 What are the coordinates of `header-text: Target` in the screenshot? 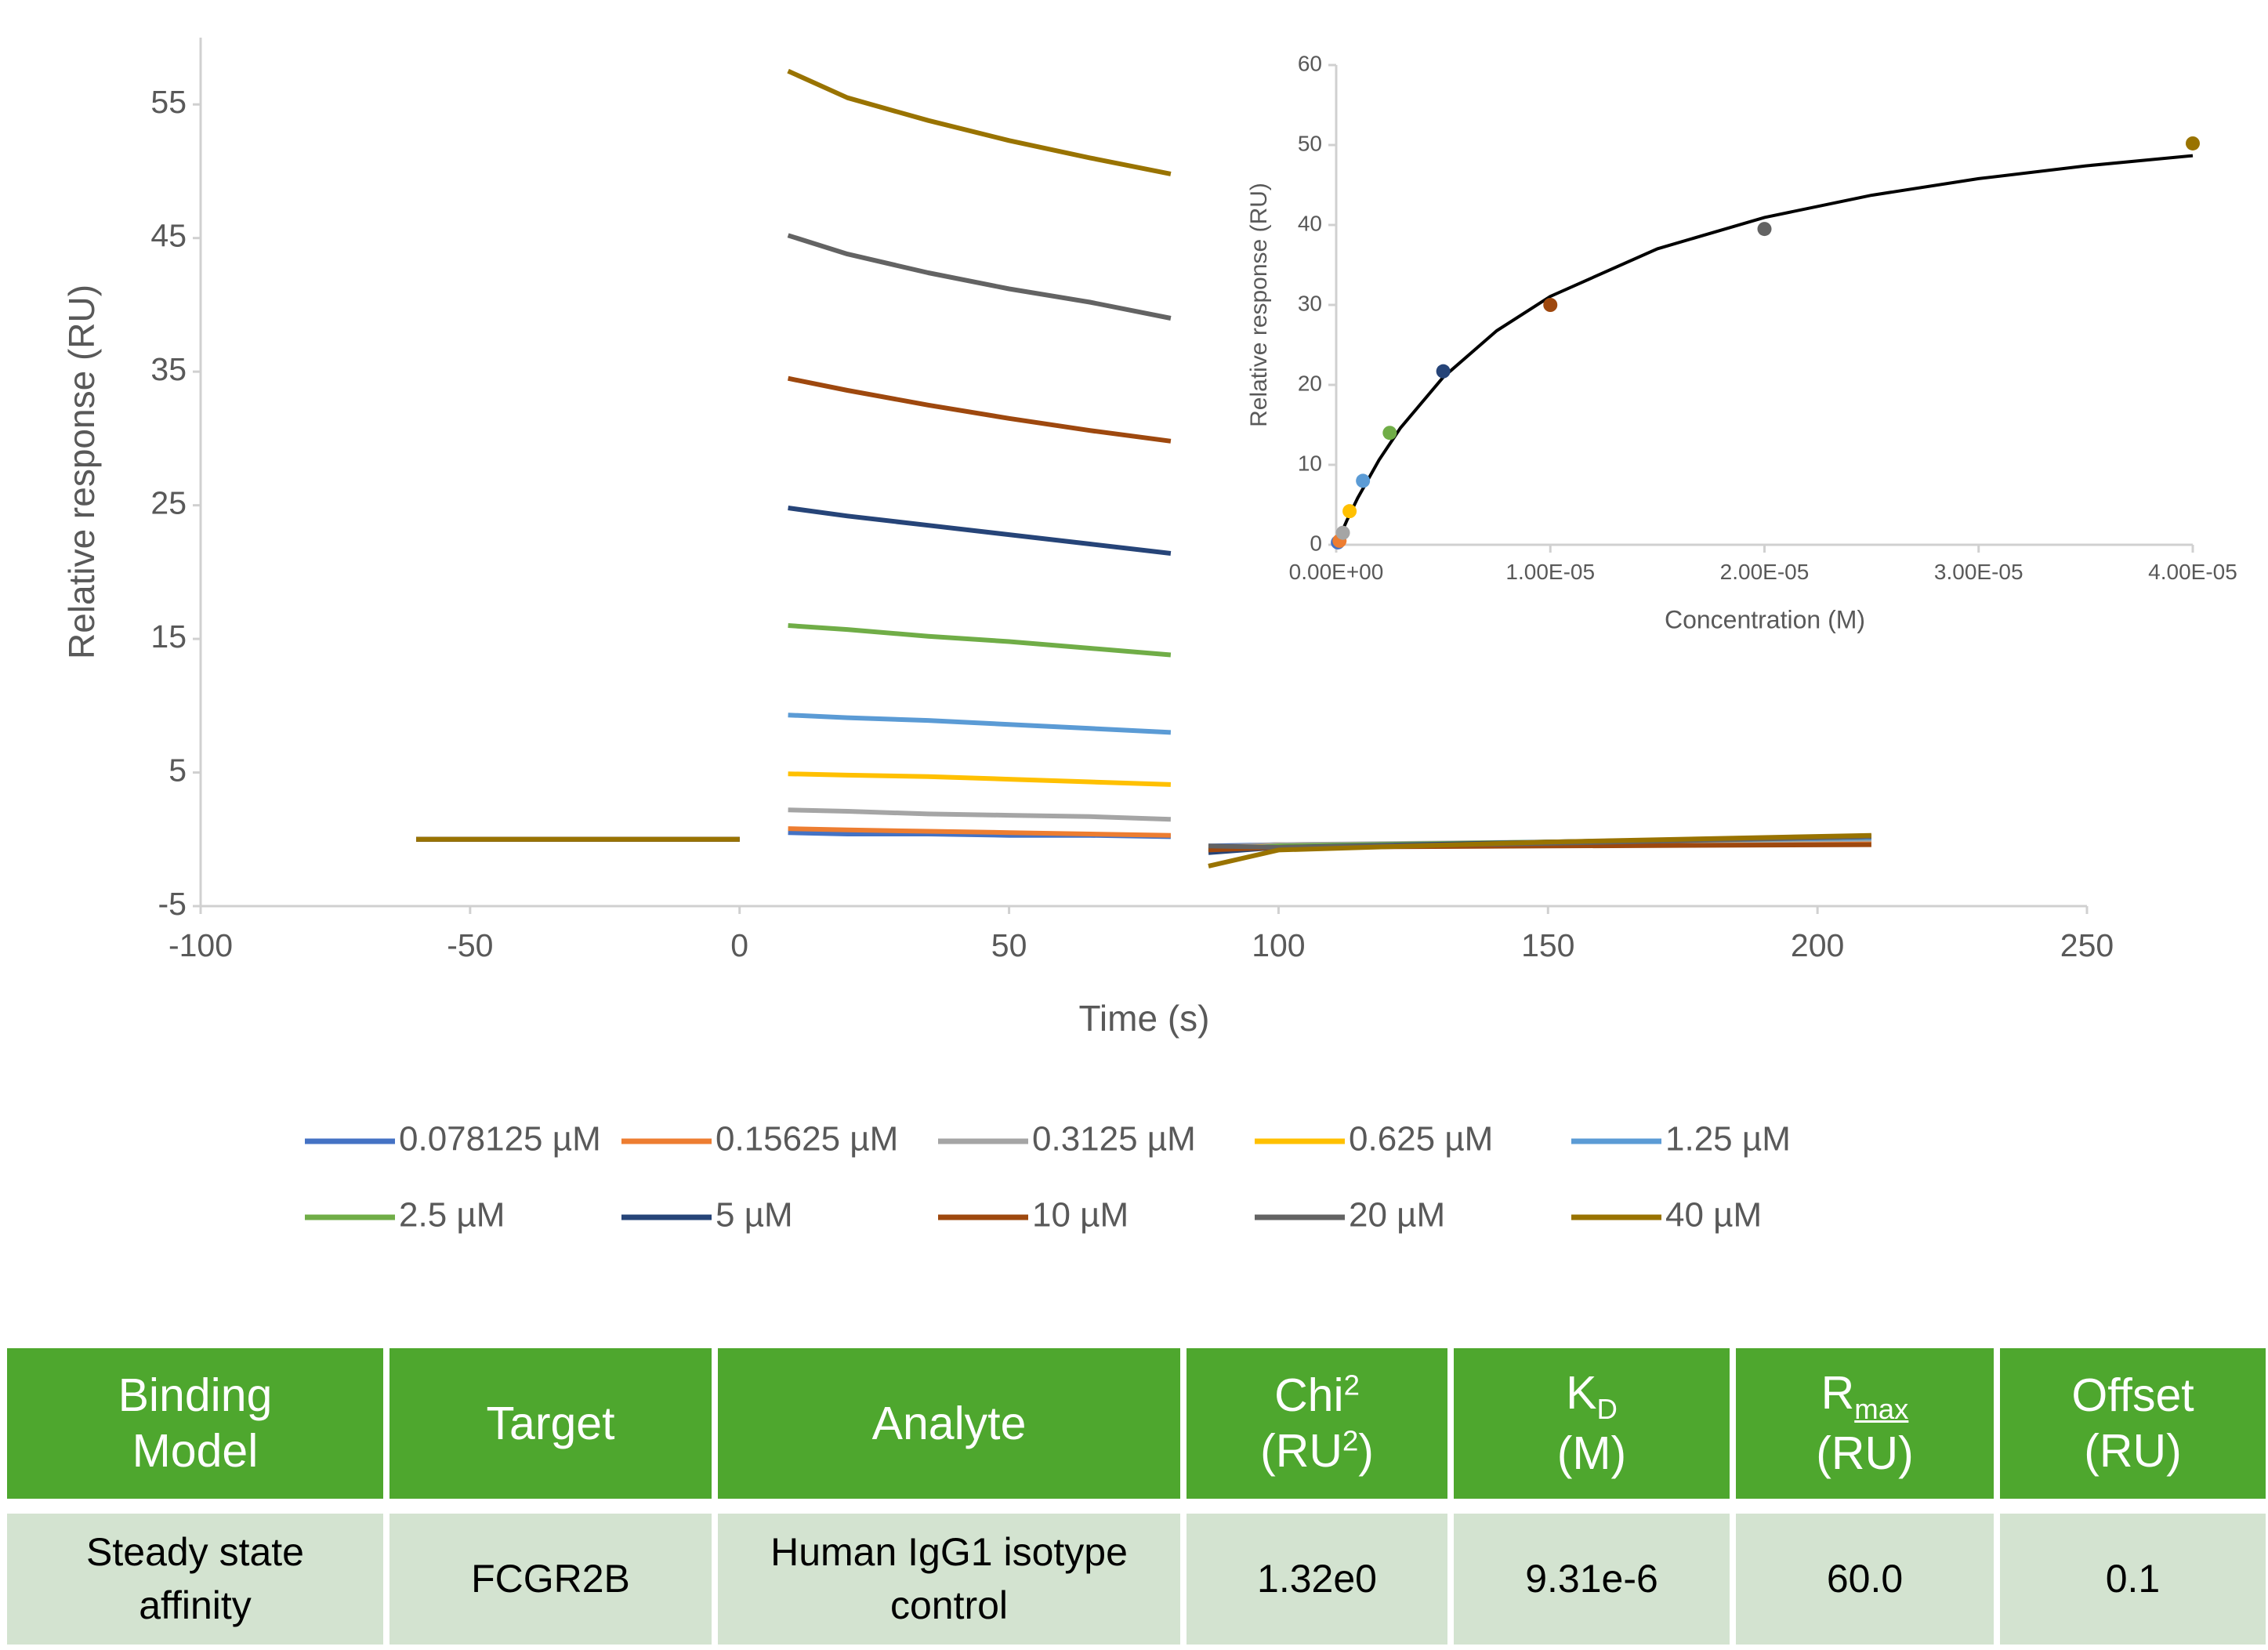 It's located at (550, 1423).